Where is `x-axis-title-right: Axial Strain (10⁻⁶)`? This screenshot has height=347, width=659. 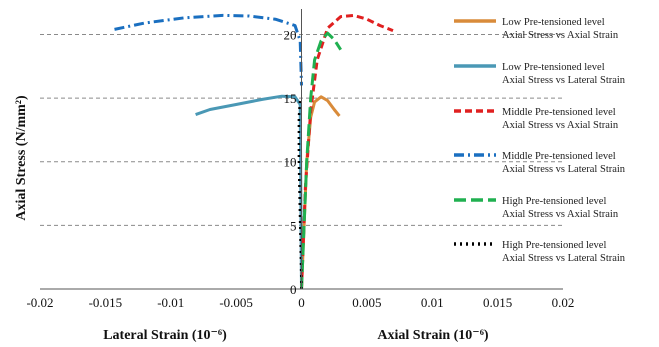
x-axis-title-right: Axial Strain (10⁻⁶) is located at coordinates (432, 335).